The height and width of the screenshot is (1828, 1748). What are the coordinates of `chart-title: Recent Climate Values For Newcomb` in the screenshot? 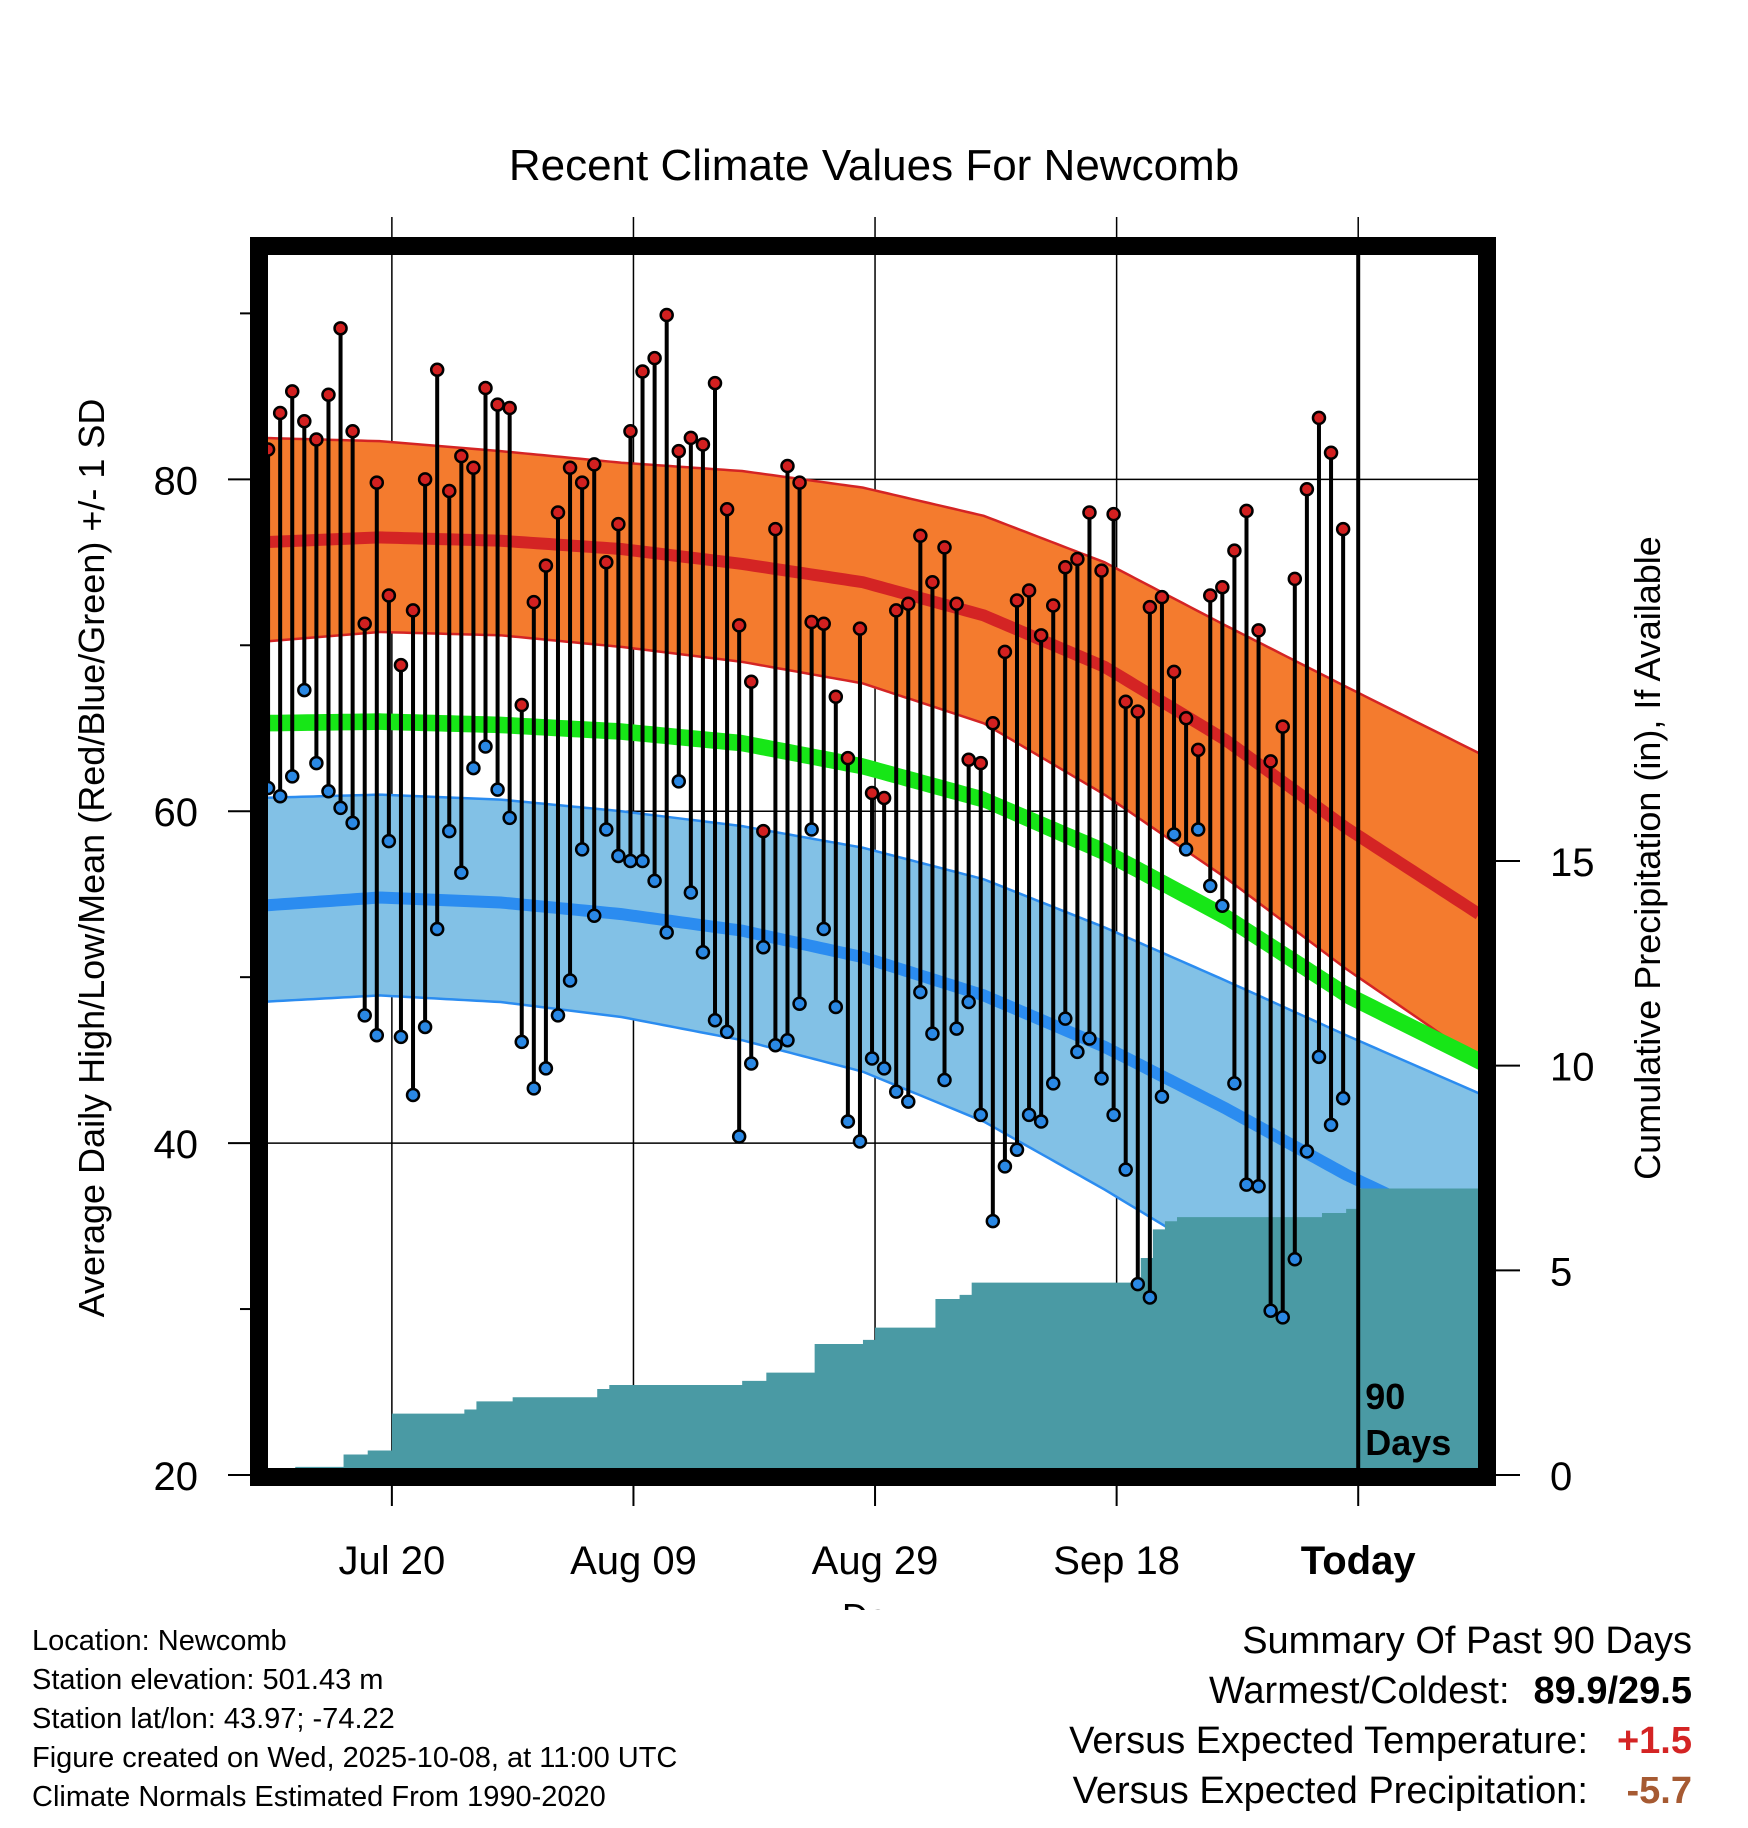 It's located at (874, 165).